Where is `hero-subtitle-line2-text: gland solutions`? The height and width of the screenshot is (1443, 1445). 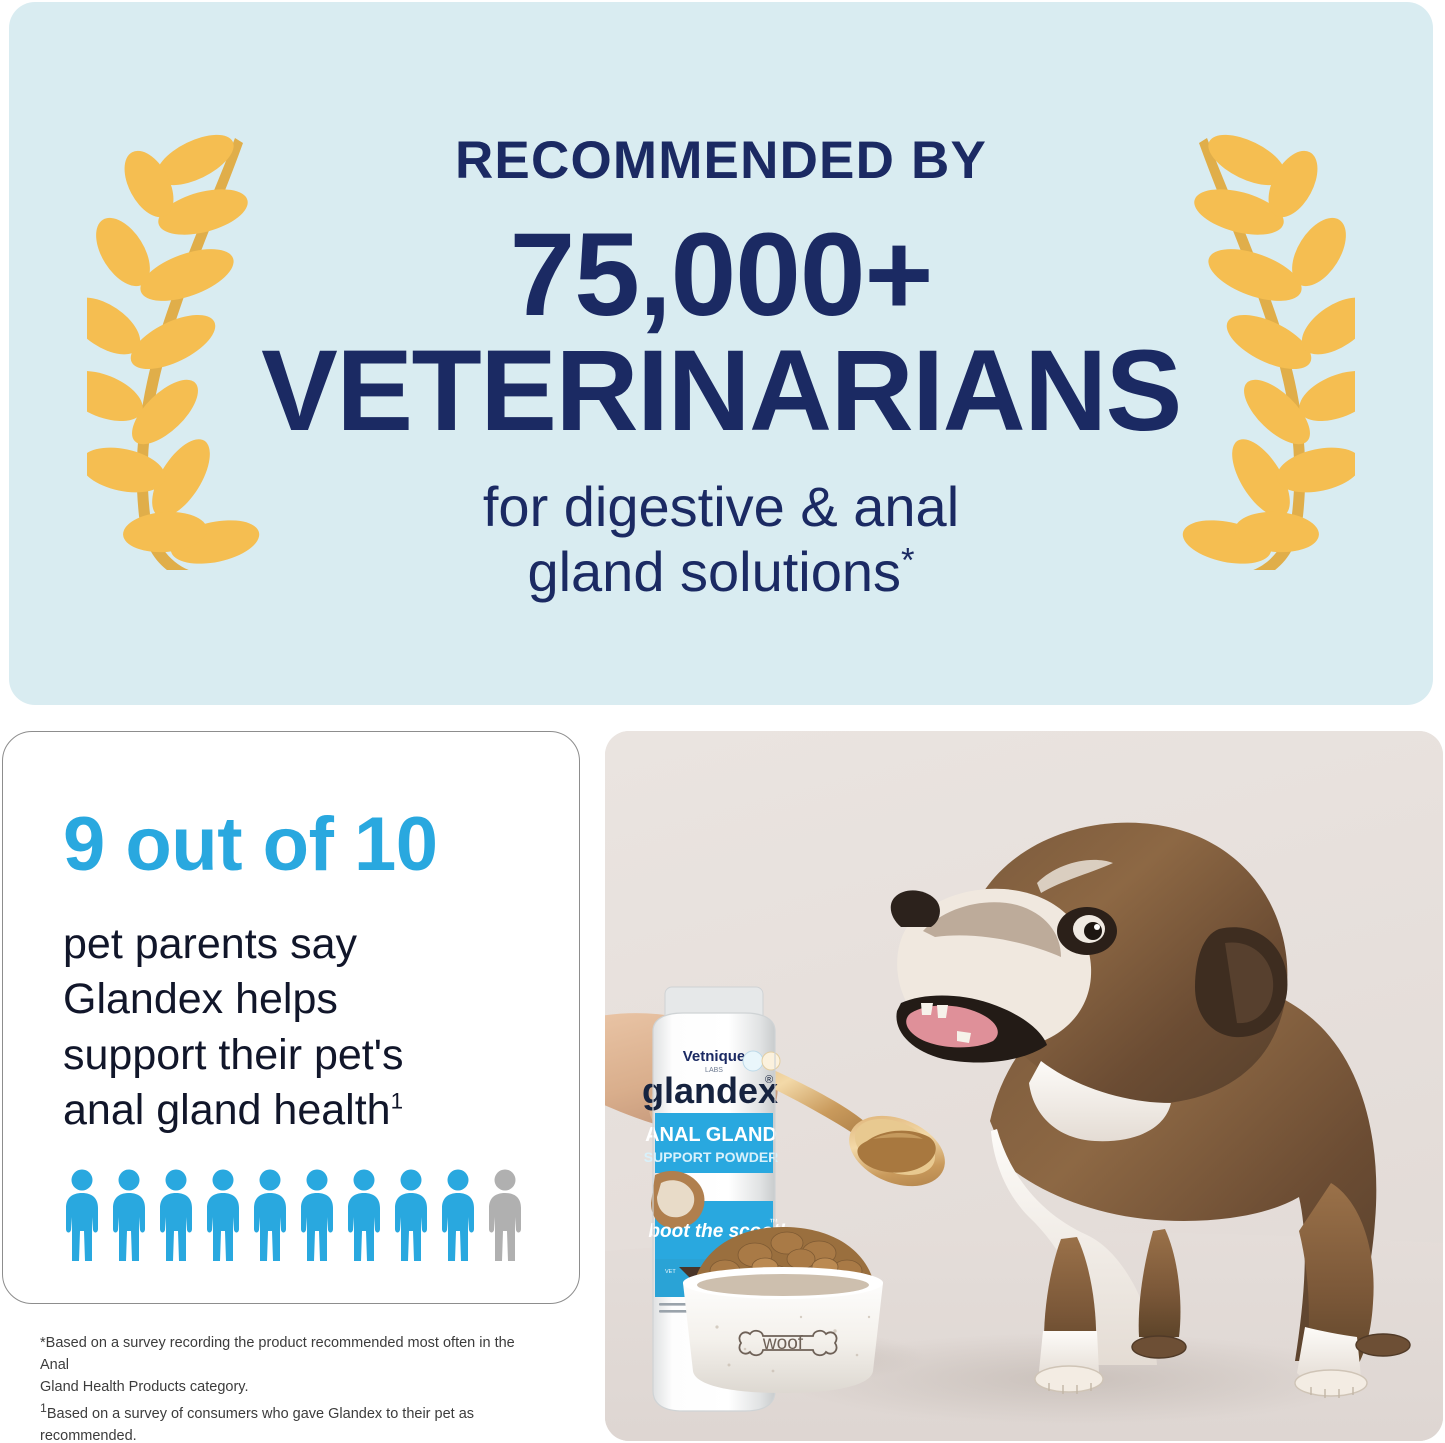
hero-subtitle-line2-text: gland solutions is located at coordinates (714, 572).